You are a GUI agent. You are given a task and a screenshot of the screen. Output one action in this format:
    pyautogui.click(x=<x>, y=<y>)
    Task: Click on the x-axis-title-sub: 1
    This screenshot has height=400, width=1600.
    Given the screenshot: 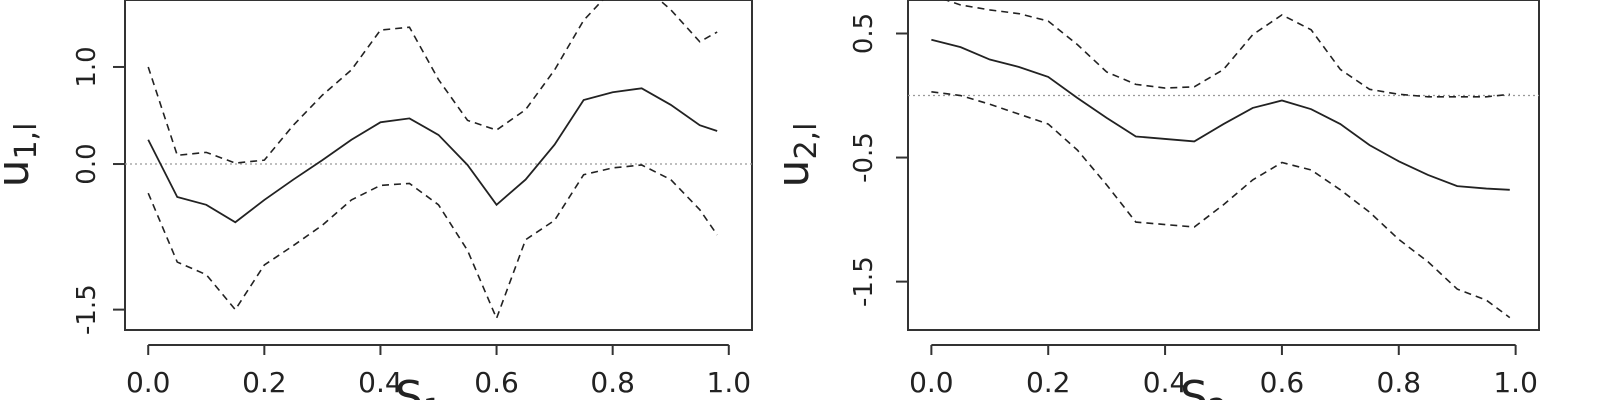 What is the action you would take?
    pyautogui.click(x=432, y=396)
    